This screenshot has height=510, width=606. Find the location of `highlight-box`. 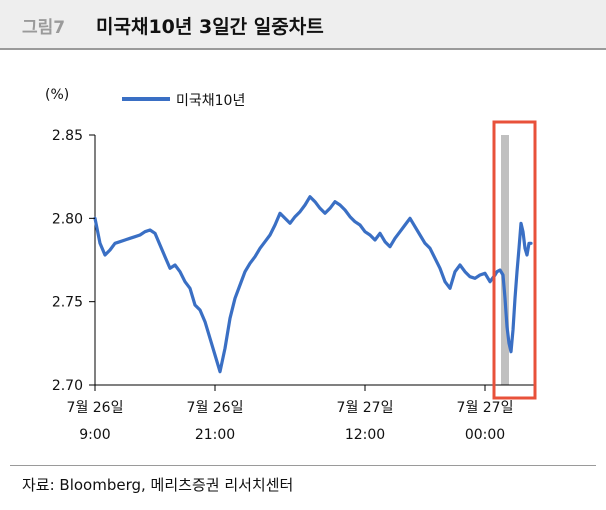

highlight-box is located at coordinates (514, 260).